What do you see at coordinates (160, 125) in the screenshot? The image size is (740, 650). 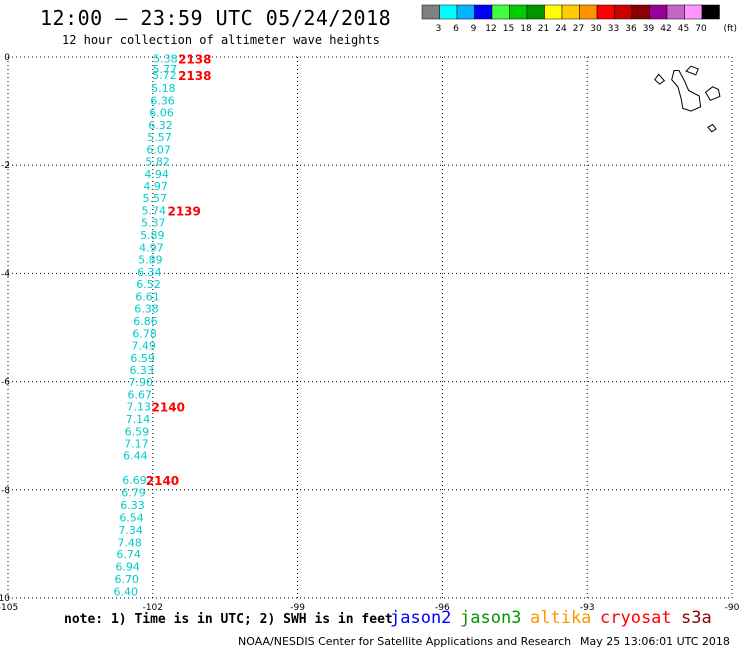 I see `swh-label: 6.32` at bounding box center [160, 125].